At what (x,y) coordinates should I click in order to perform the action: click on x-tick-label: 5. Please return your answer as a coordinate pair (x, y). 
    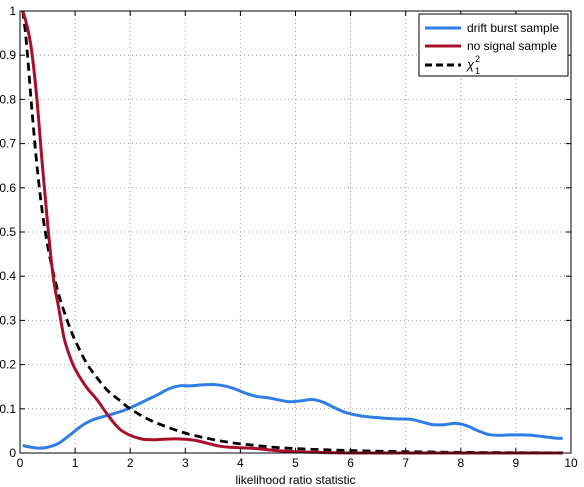
    Looking at the image, I should click on (295, 463).